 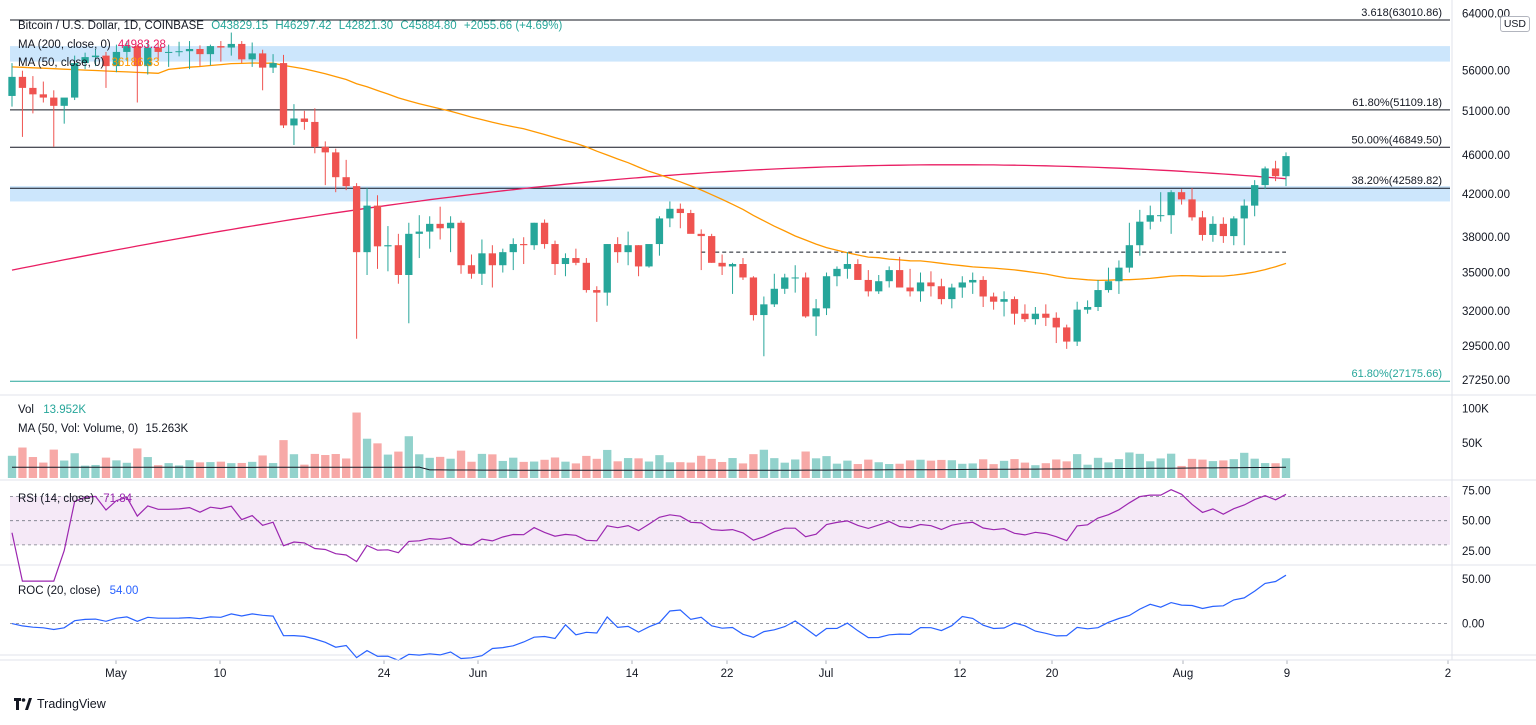 What do you see at coordinates (167, 429) in the screenshot?
I see `volume-ma-value: 15.263K` at bounding box center [167, 429].